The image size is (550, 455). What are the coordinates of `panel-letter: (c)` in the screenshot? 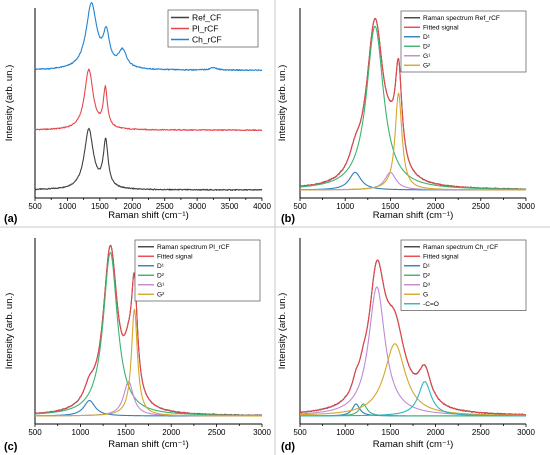 It's located at (11, 447).